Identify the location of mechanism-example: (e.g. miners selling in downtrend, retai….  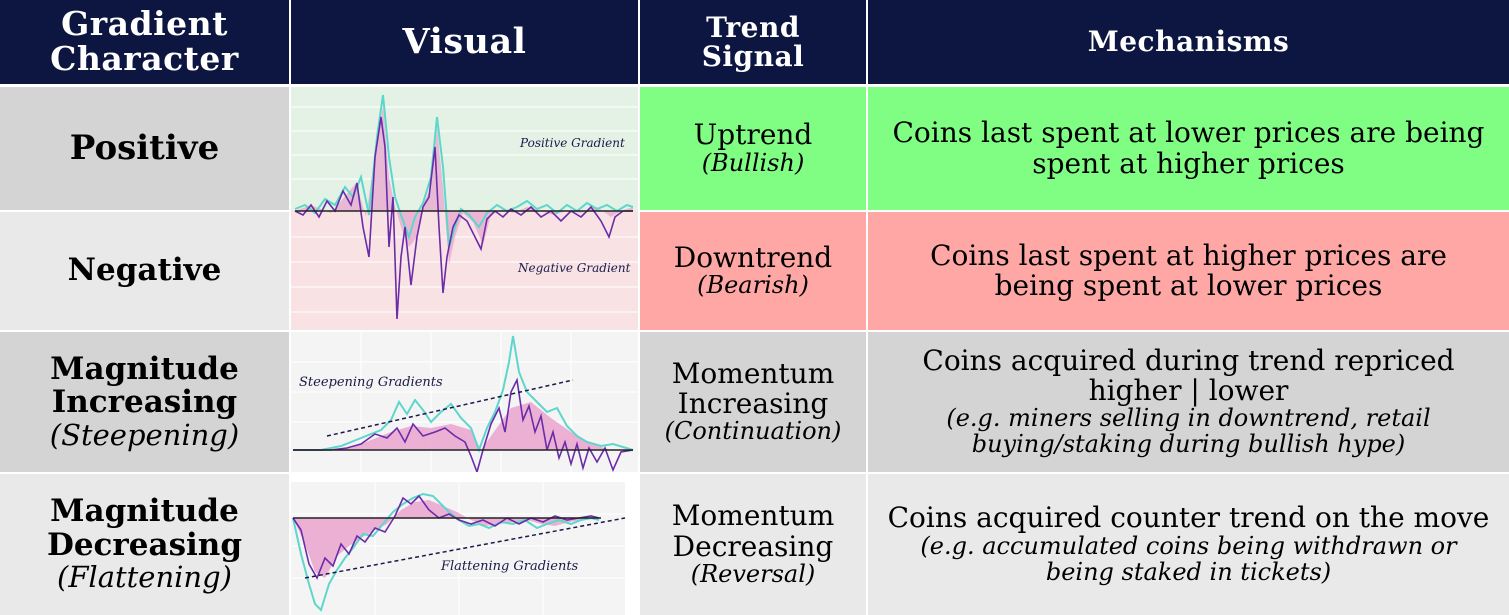
(1188, 418).